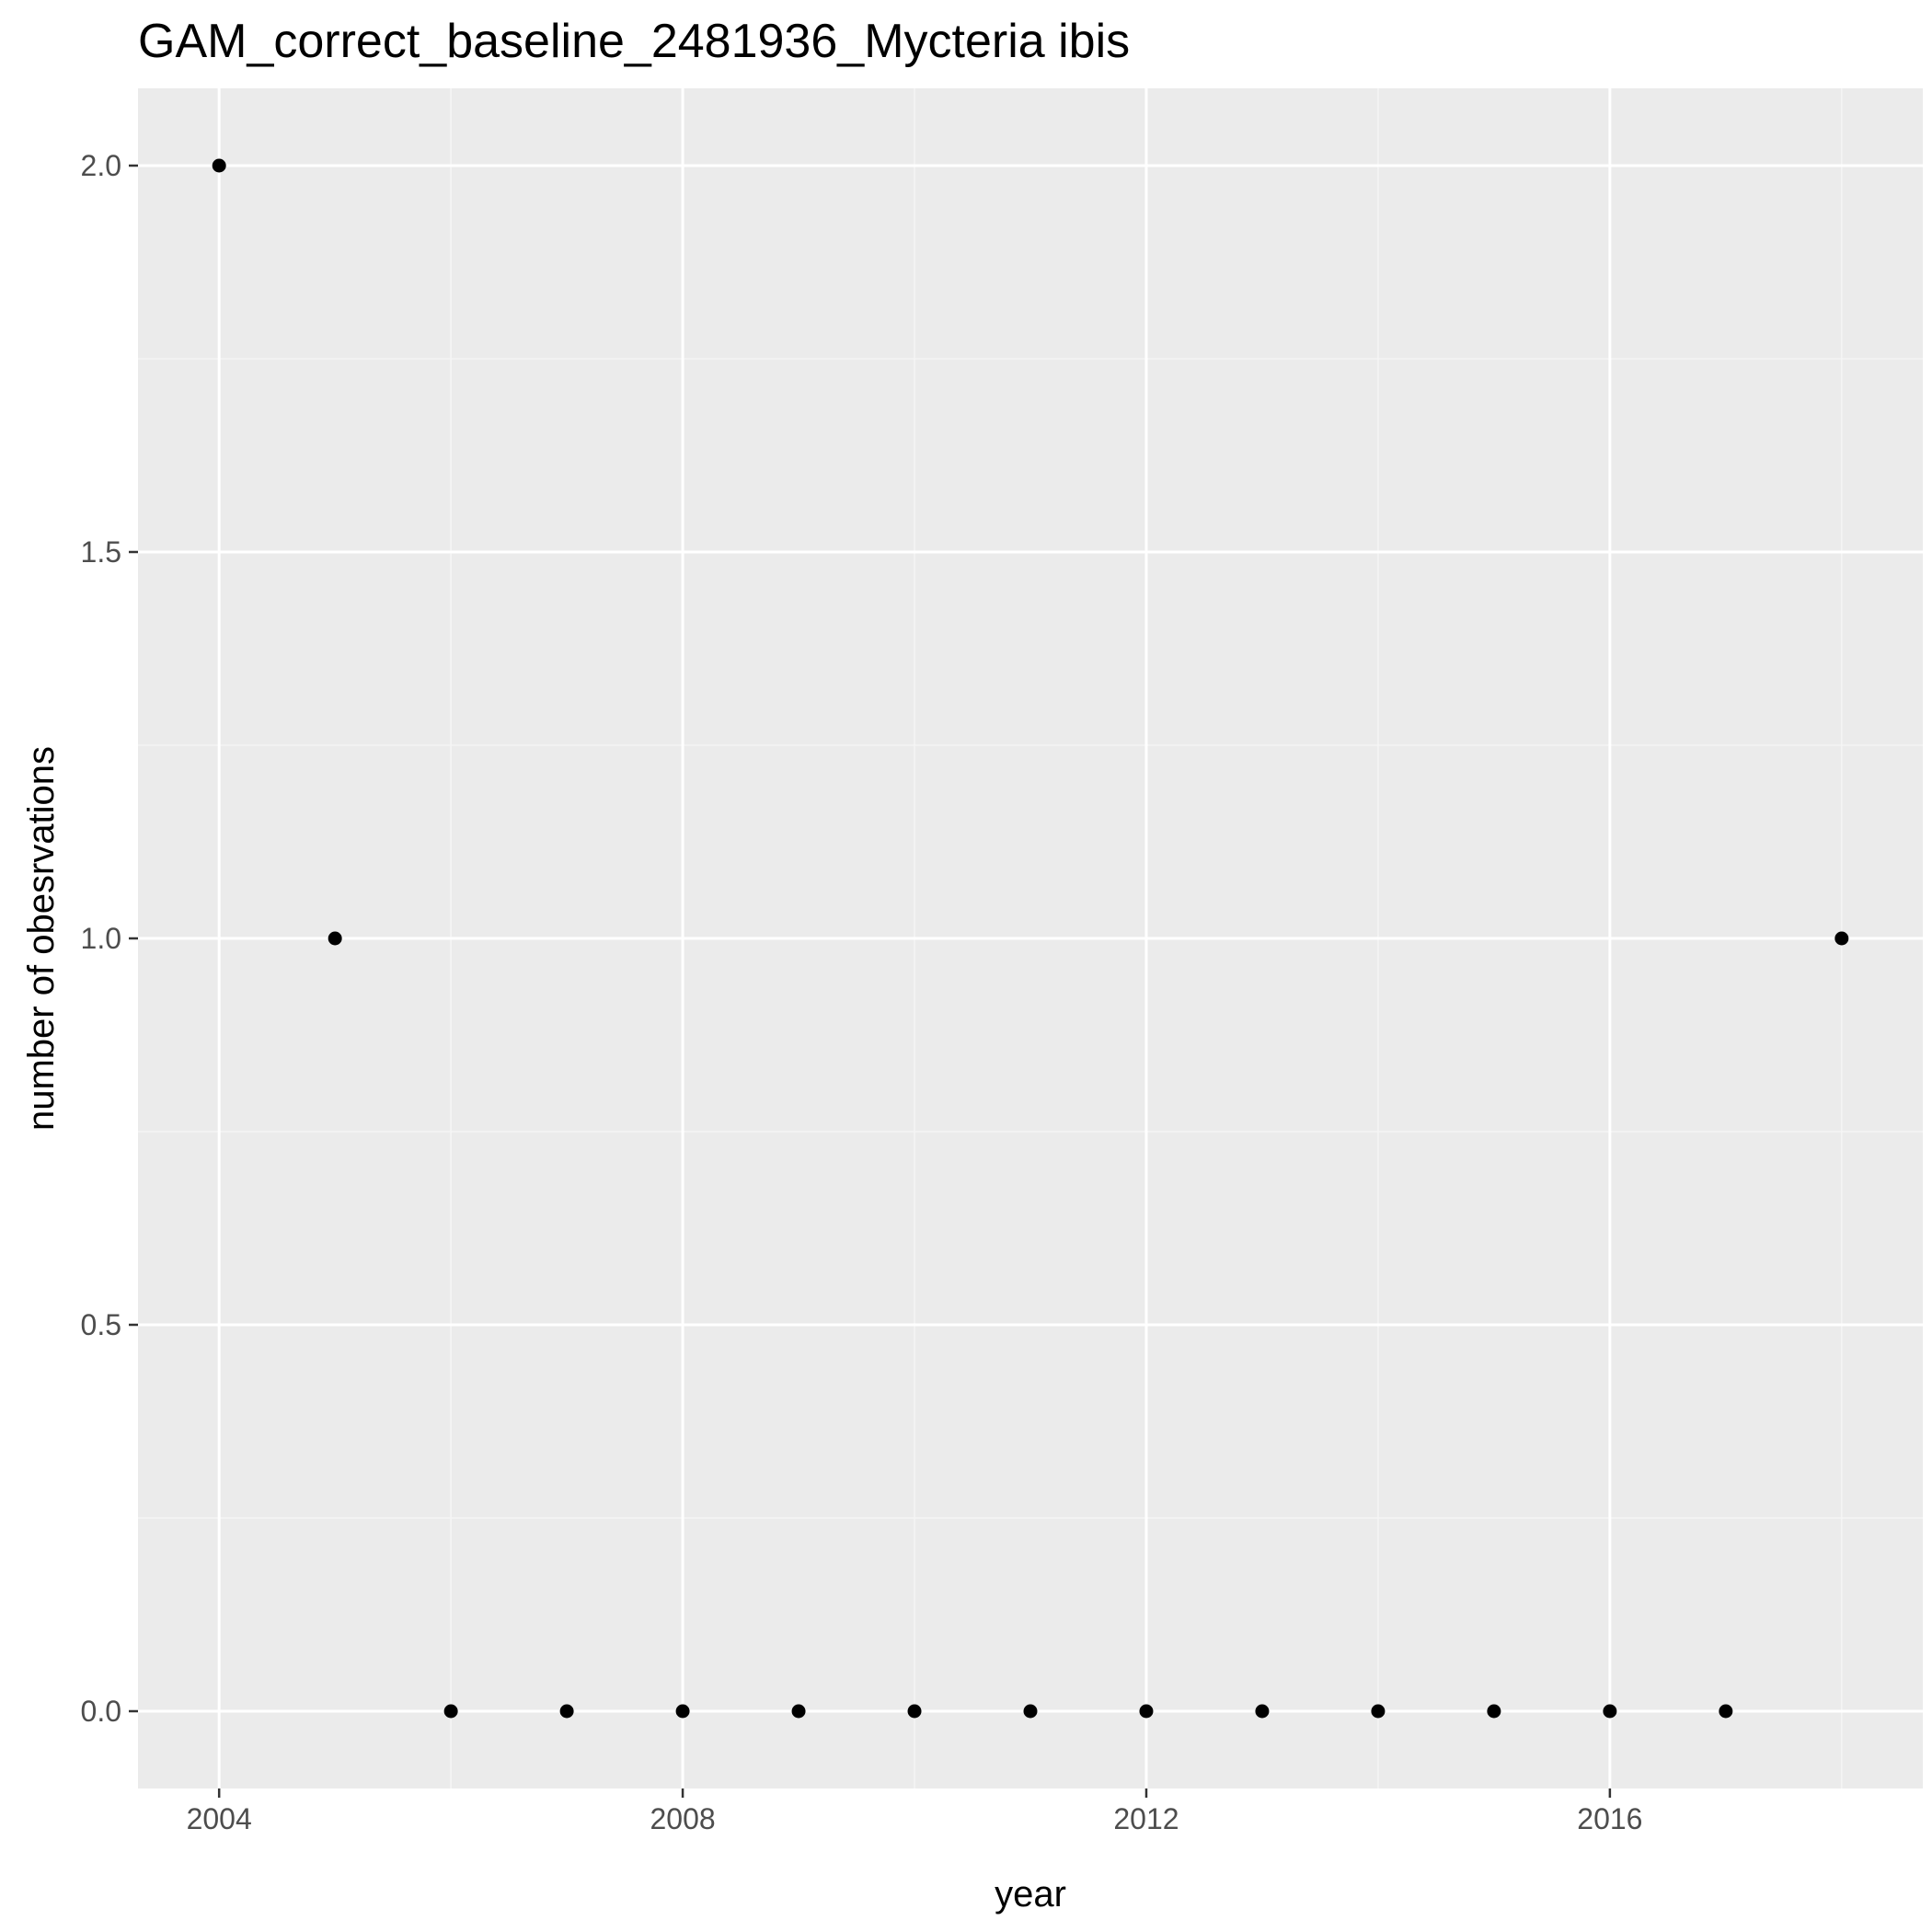  Describe the element at coordinates (682, 1818) in the screenshot. I see `x-tick-label: 2008` at that location.